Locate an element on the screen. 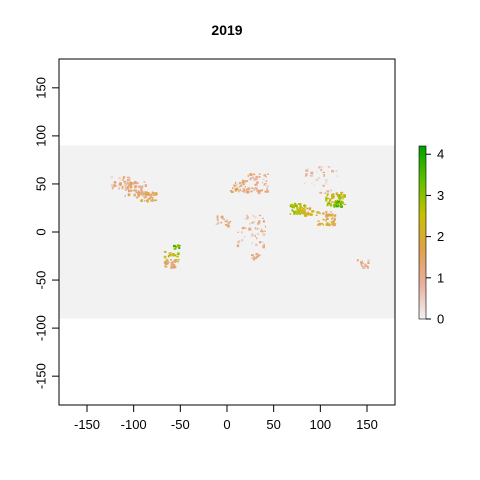  legend-tick-label: 0 is located at coordinates (440, 319).